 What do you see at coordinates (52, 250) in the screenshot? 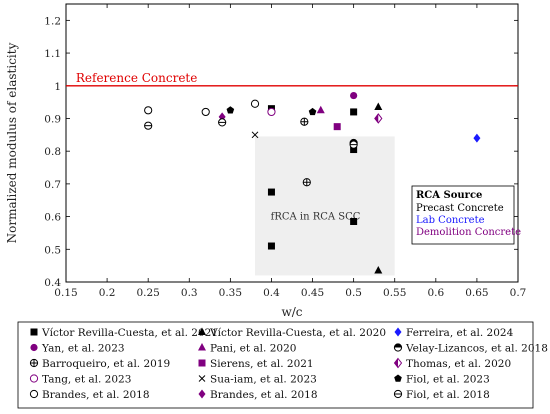
I see `y-tick-label: 0.5` at bounding box center [52, 250].